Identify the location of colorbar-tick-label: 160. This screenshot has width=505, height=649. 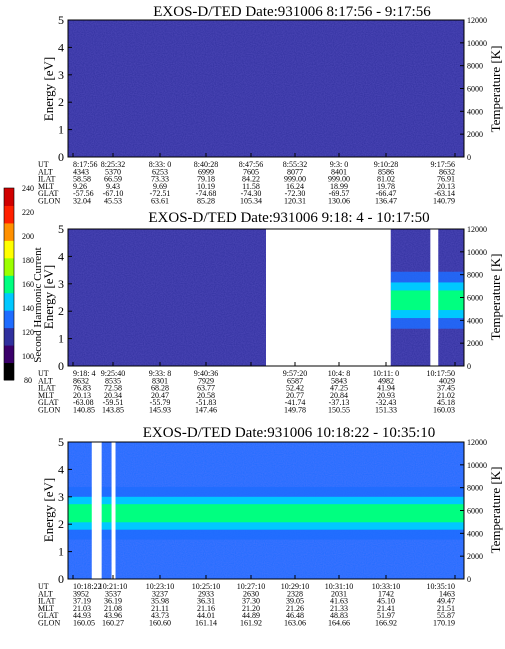
(28, 284).